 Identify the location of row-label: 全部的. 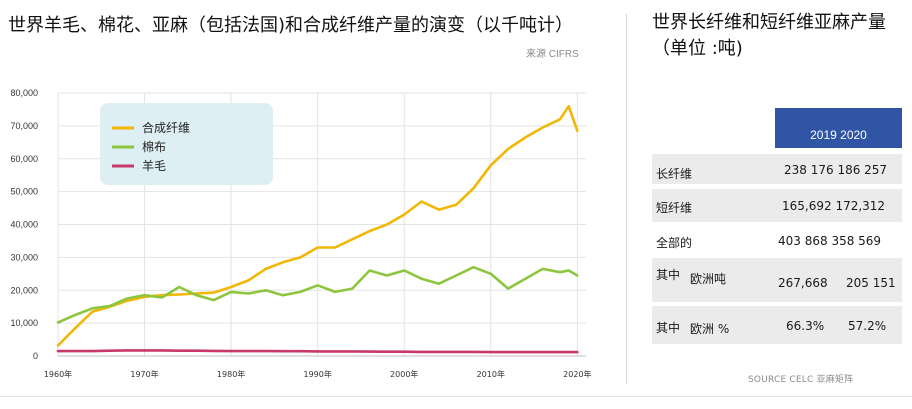
(674, 243).